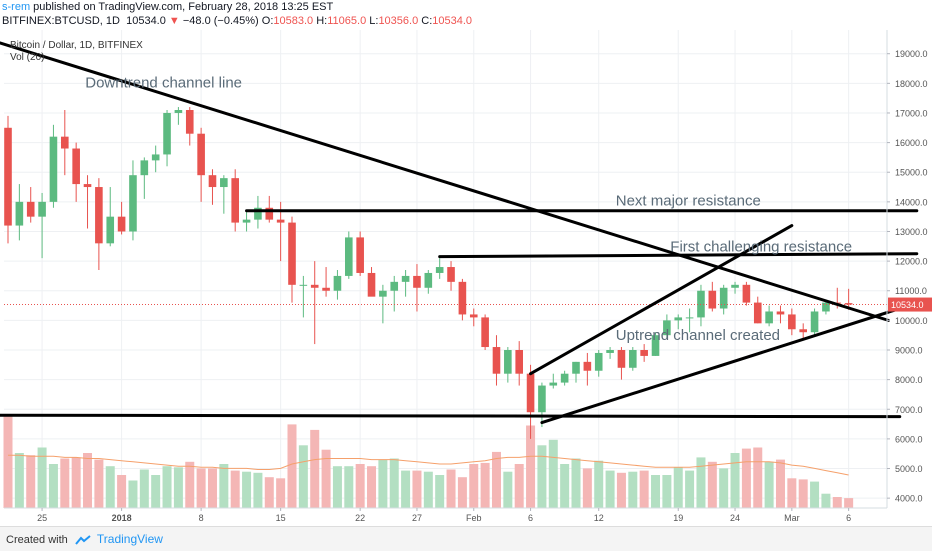 The image size is (932, 552). Describe the element at coordinates (761, 247) in the screenshot. I see `annotation-text: First challenging resistance` at that location.